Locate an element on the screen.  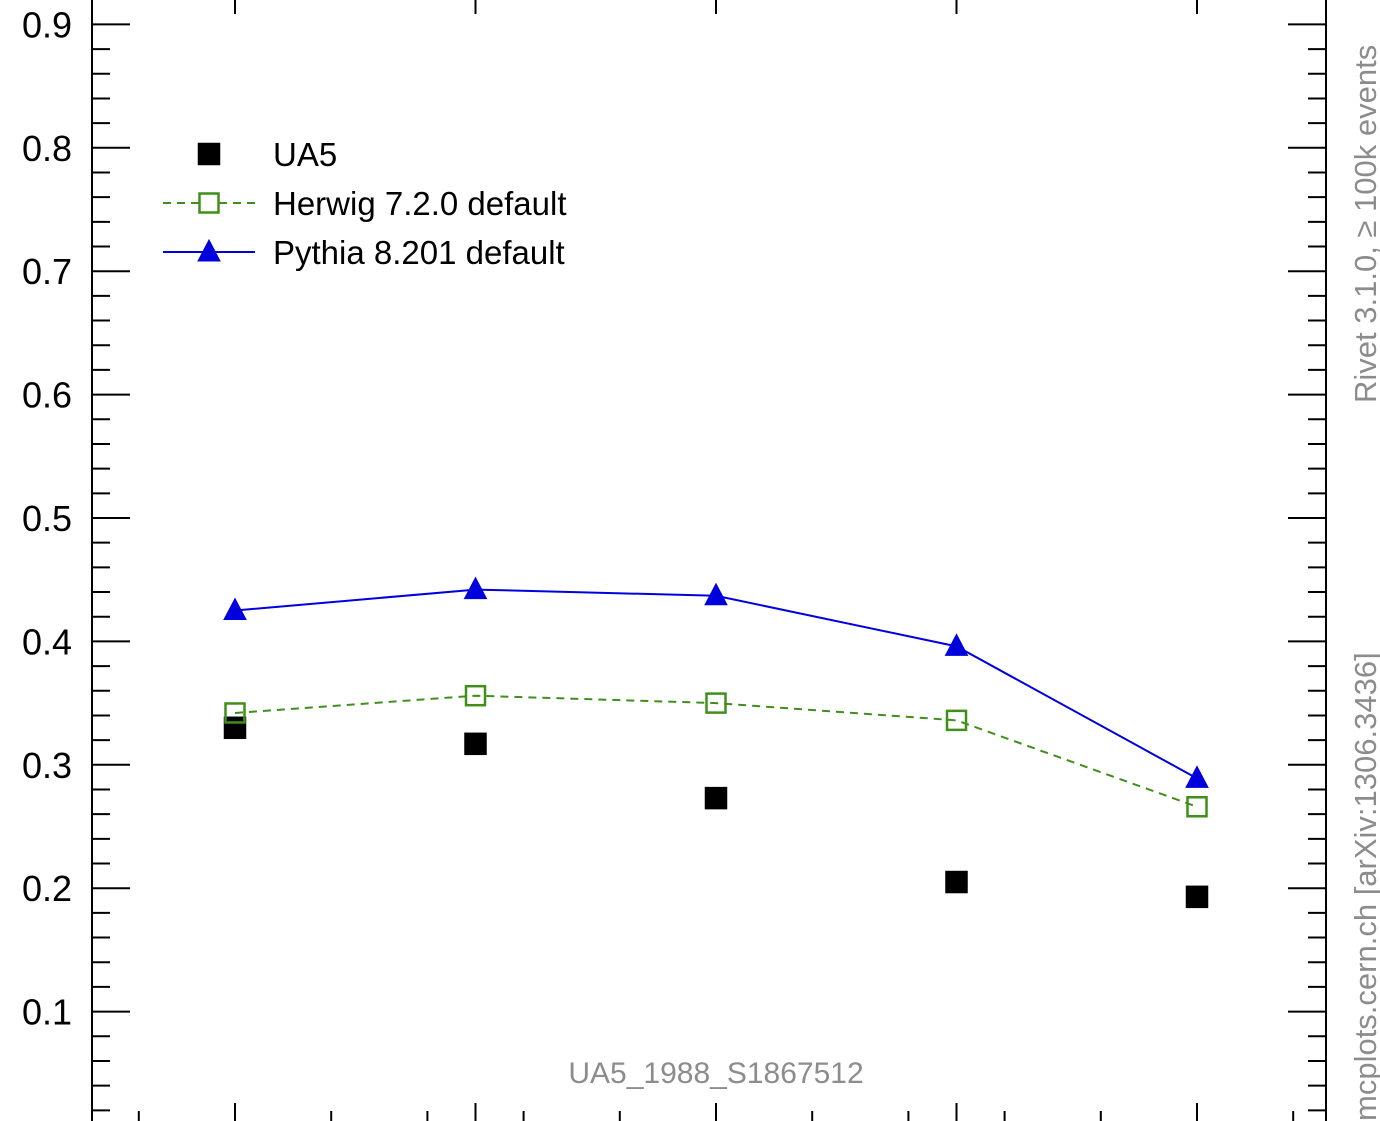
y-tick-label: 0.5 is located at coordinates (47, 518).